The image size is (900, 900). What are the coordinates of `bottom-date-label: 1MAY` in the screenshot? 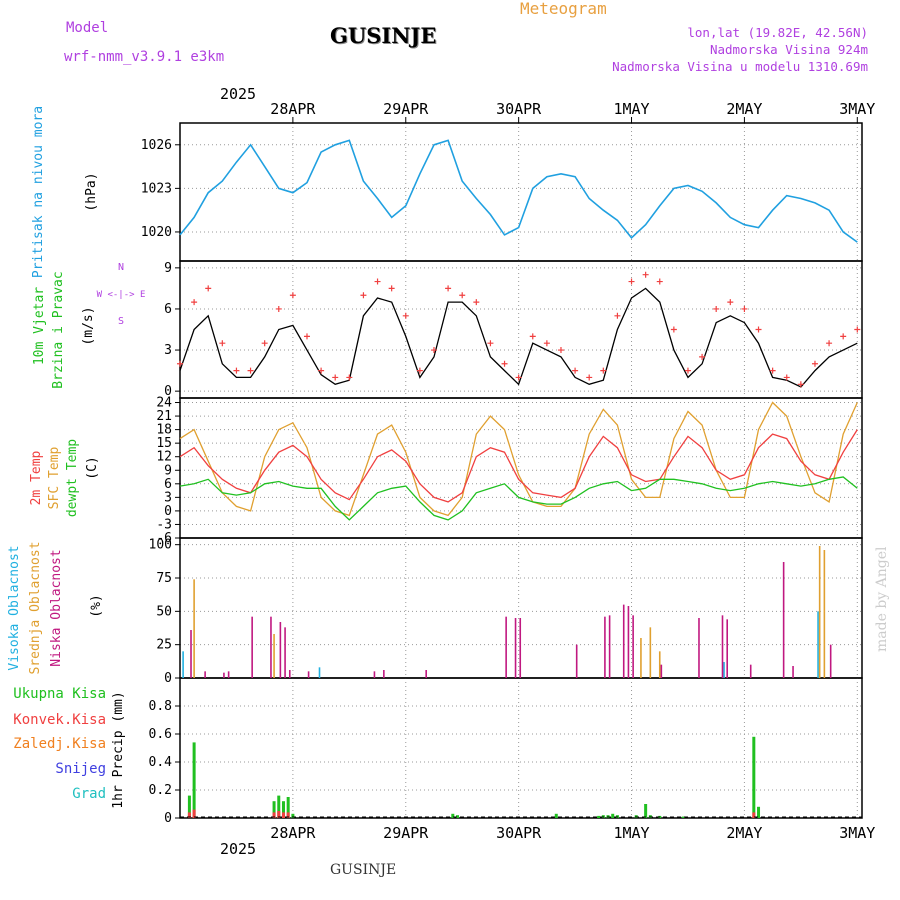 It's located at (631, 833).